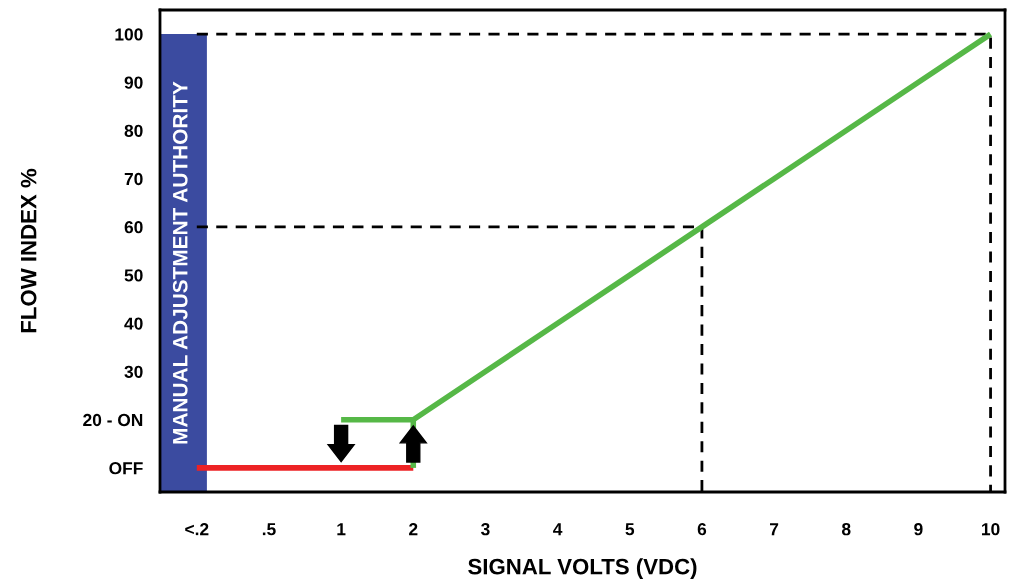  What do you see at coordinates (133, 227) in the screenshot?
I see `y-tick-label: 60` at bounding box center [133, 227].